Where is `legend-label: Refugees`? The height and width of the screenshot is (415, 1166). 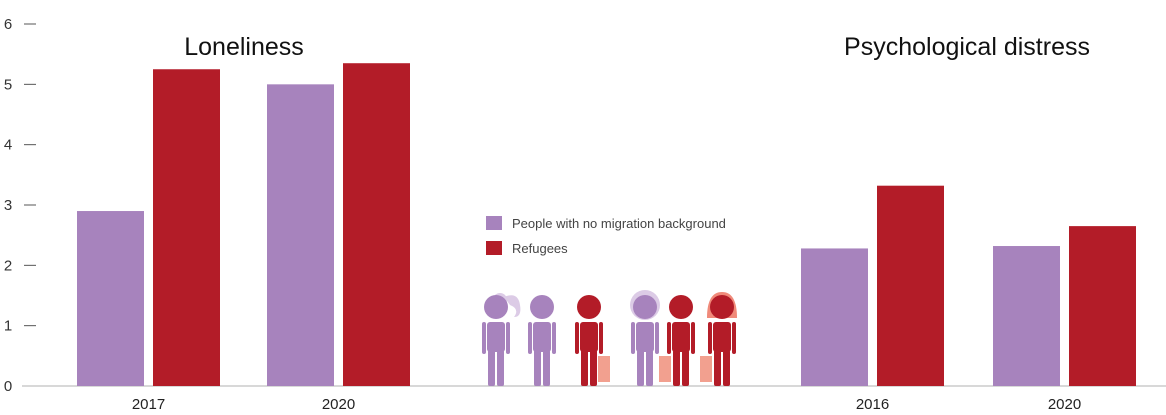 legend-label: Refugees is located at coordinates (540, 248).